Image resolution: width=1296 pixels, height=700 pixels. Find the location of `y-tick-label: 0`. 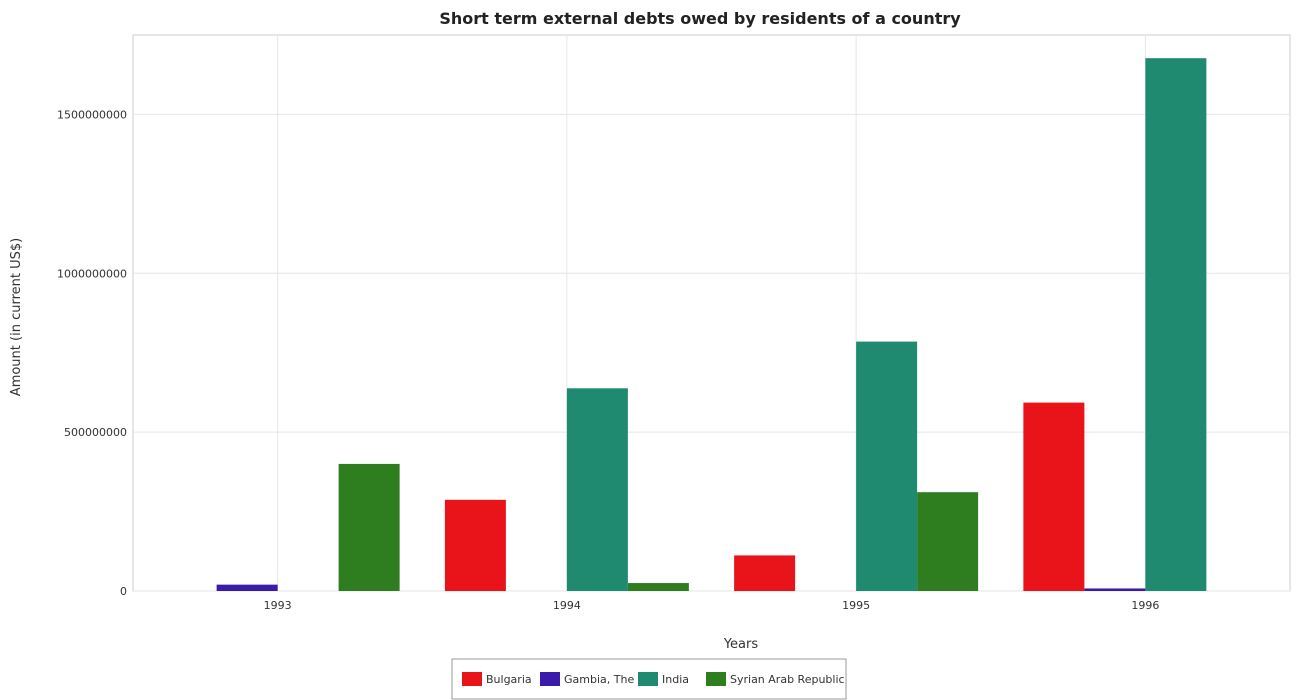

y-tick-label: 0 is located at coordinates (123, 591).